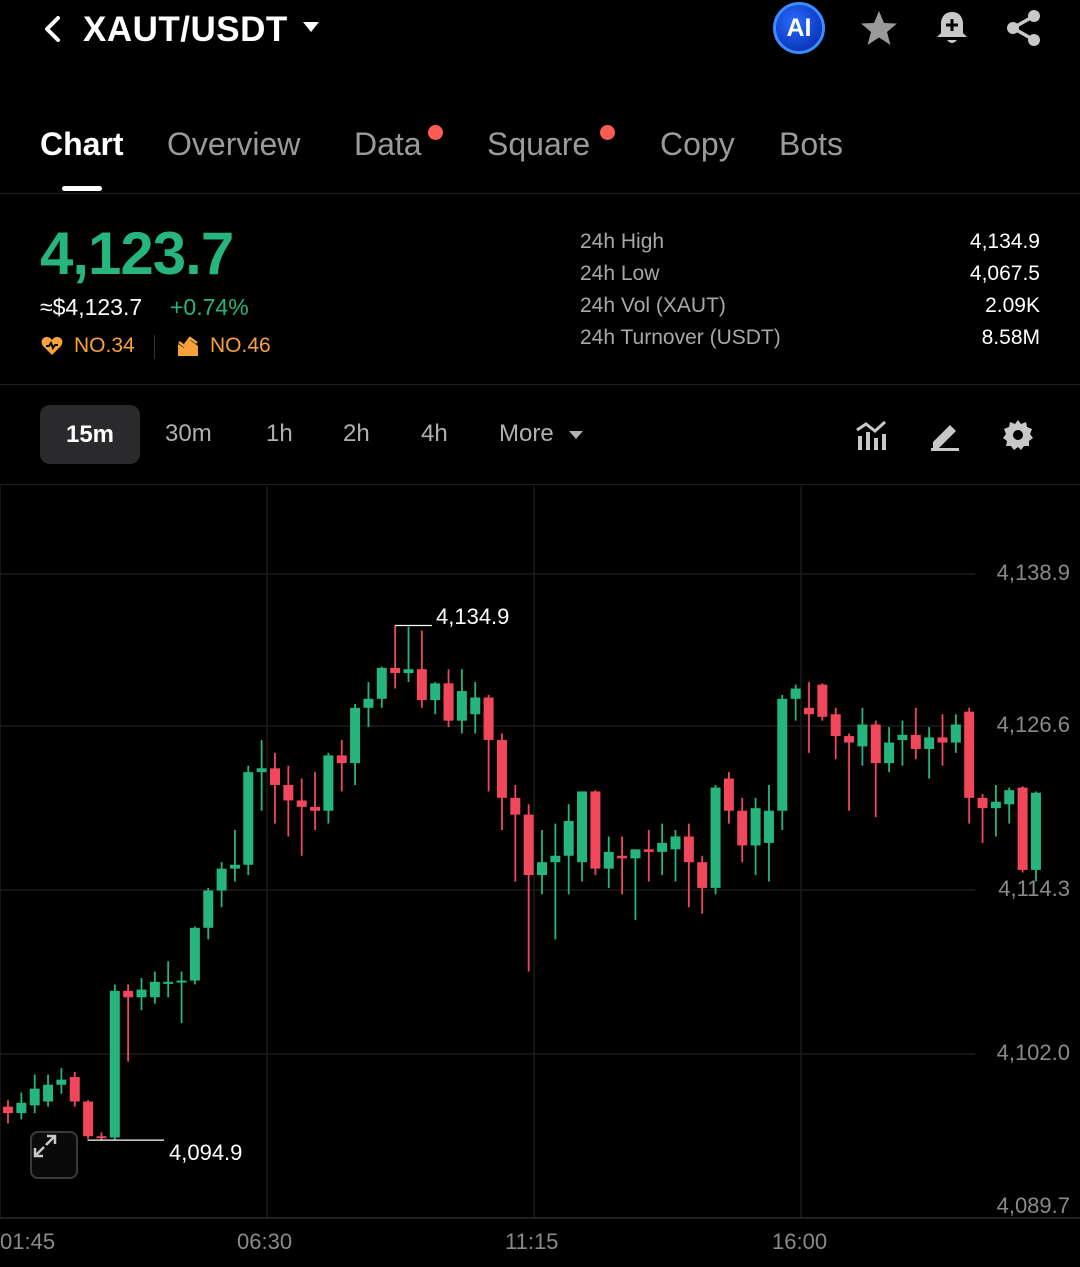  What do you see at coordinates (1012, 305) in the screenshot?
I see `stat-value-vol: 2.09K` at bounding box center [1012, 305].